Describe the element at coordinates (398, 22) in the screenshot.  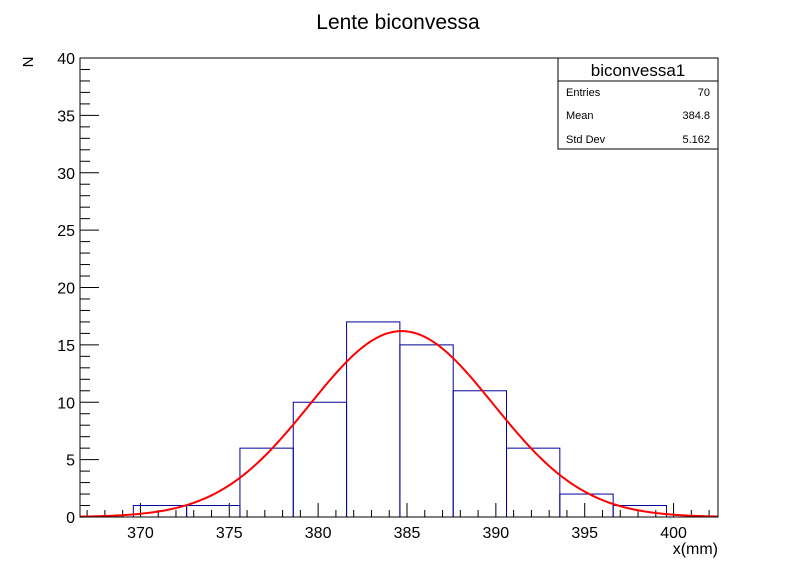
I see `chart-title: Lente biconvessa` at that location.